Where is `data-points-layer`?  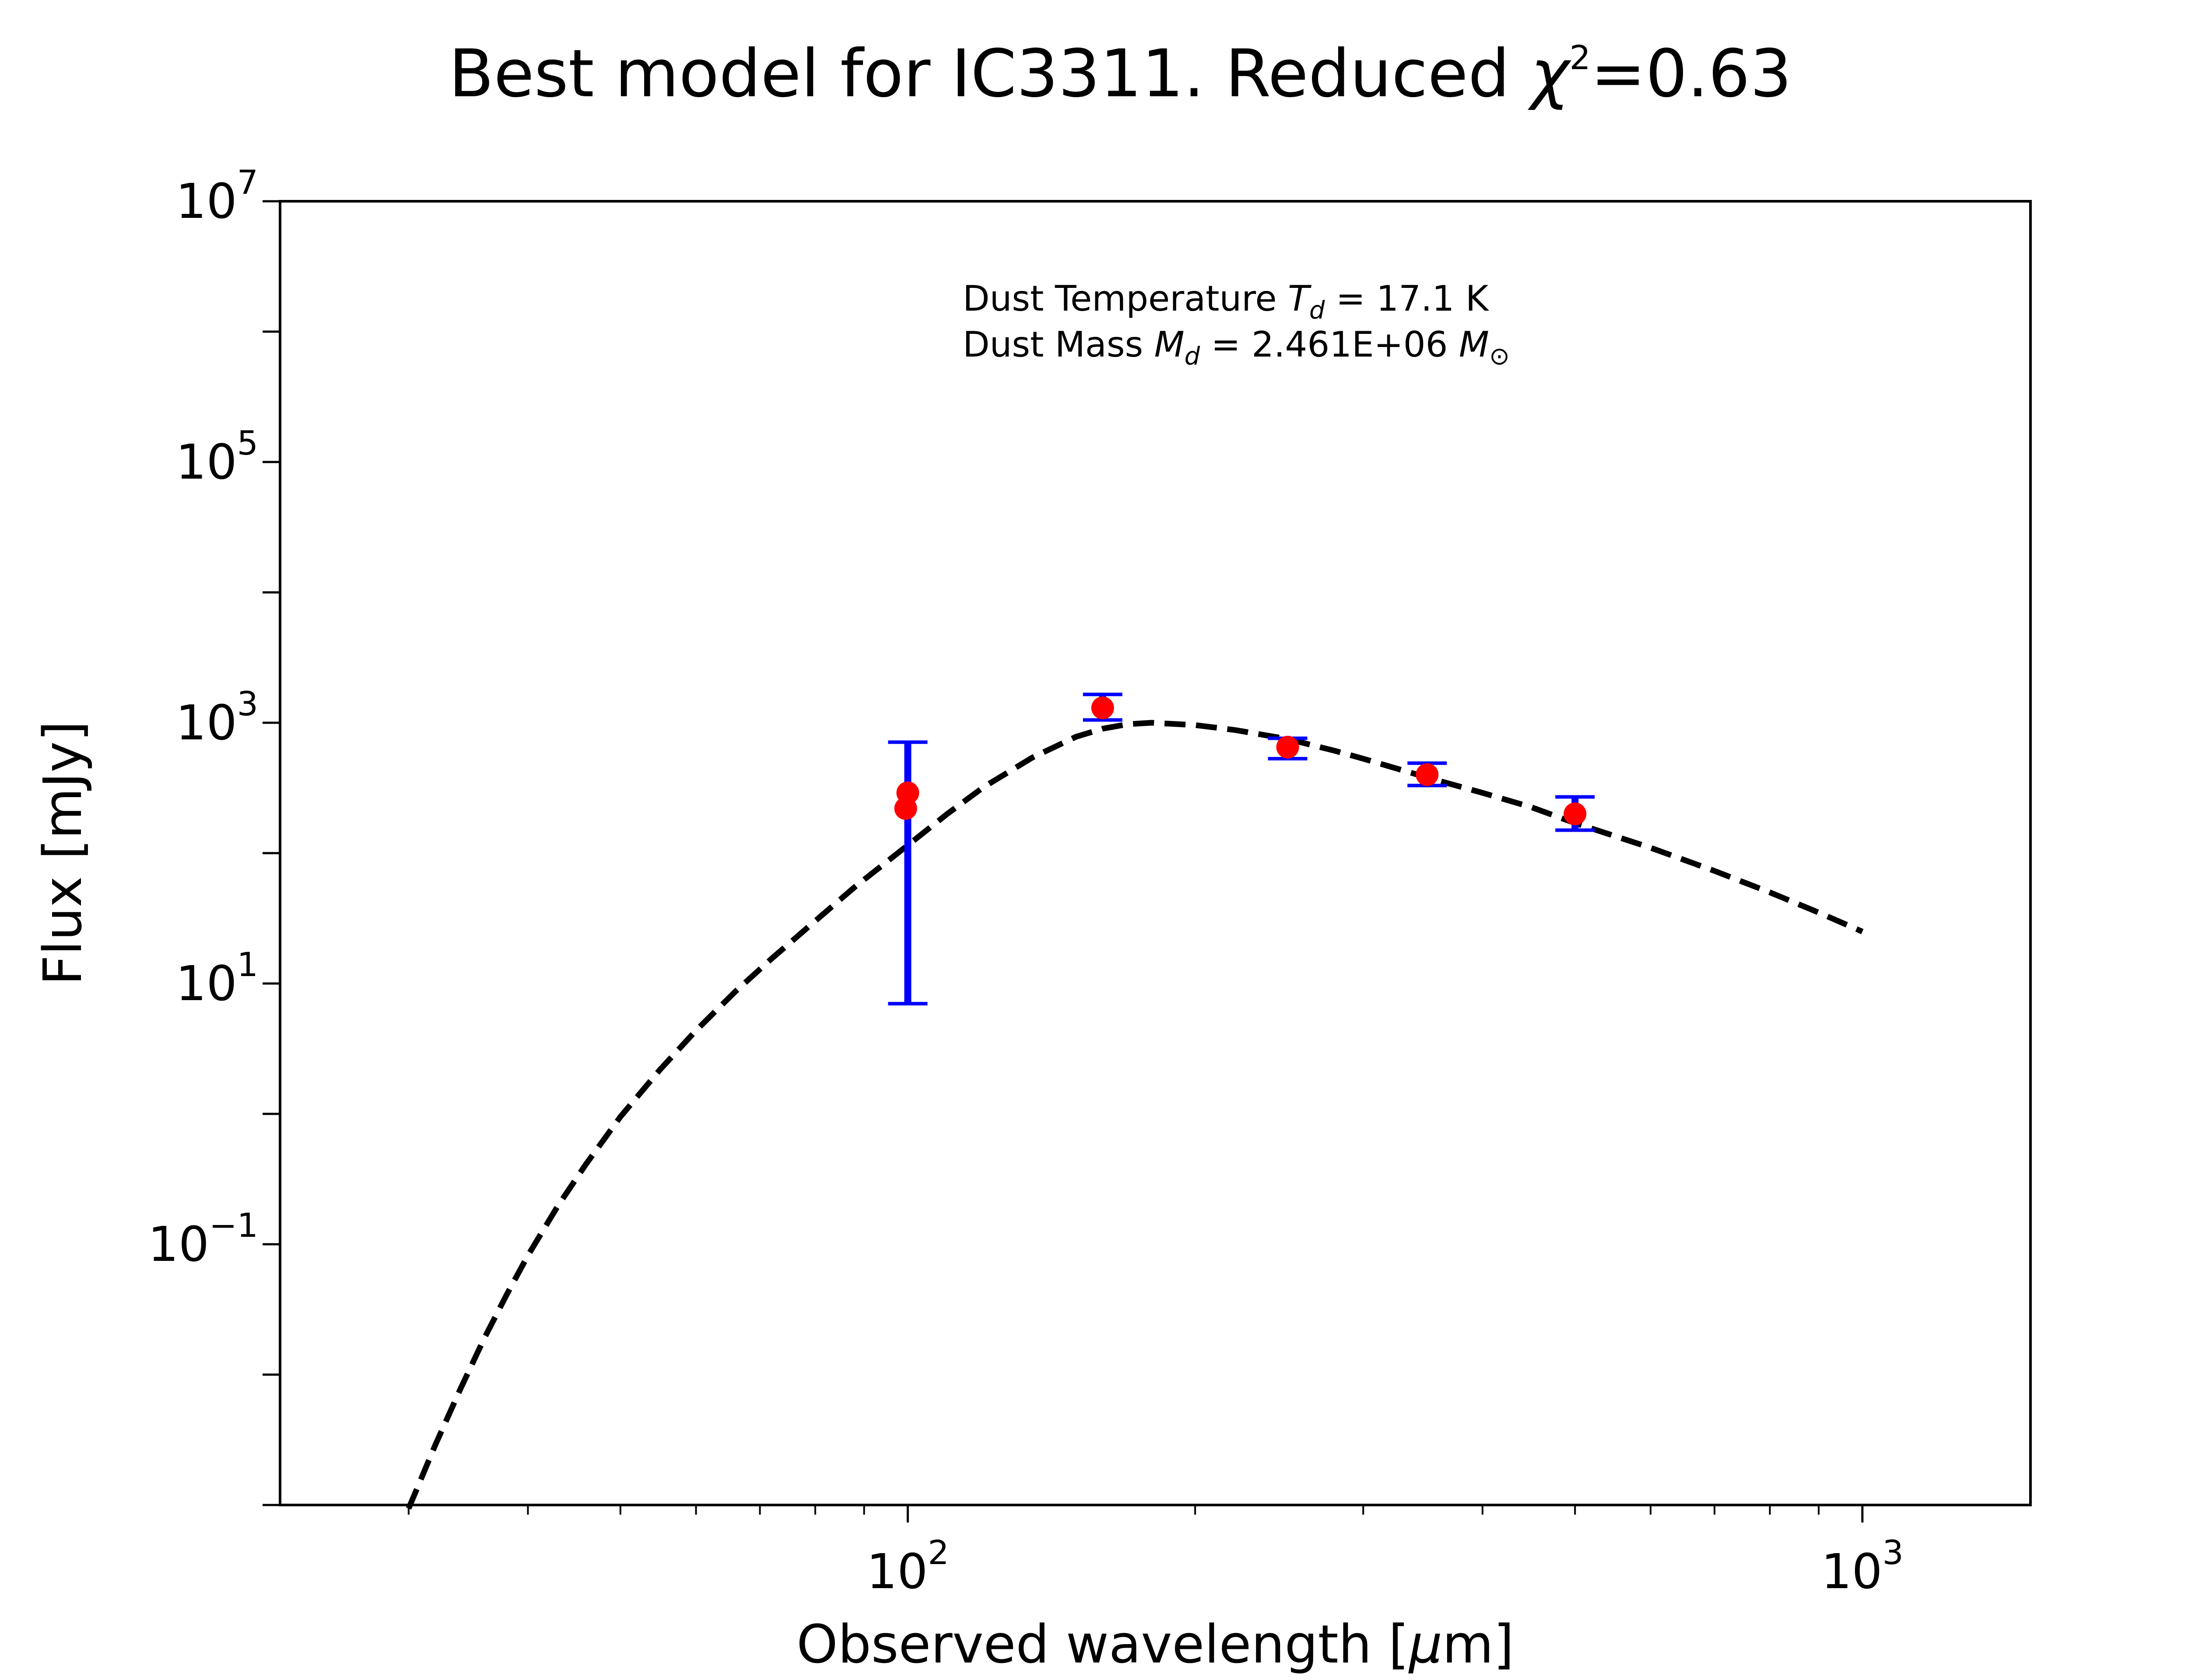 data-points-layer is located at coordinates (1240, 761).